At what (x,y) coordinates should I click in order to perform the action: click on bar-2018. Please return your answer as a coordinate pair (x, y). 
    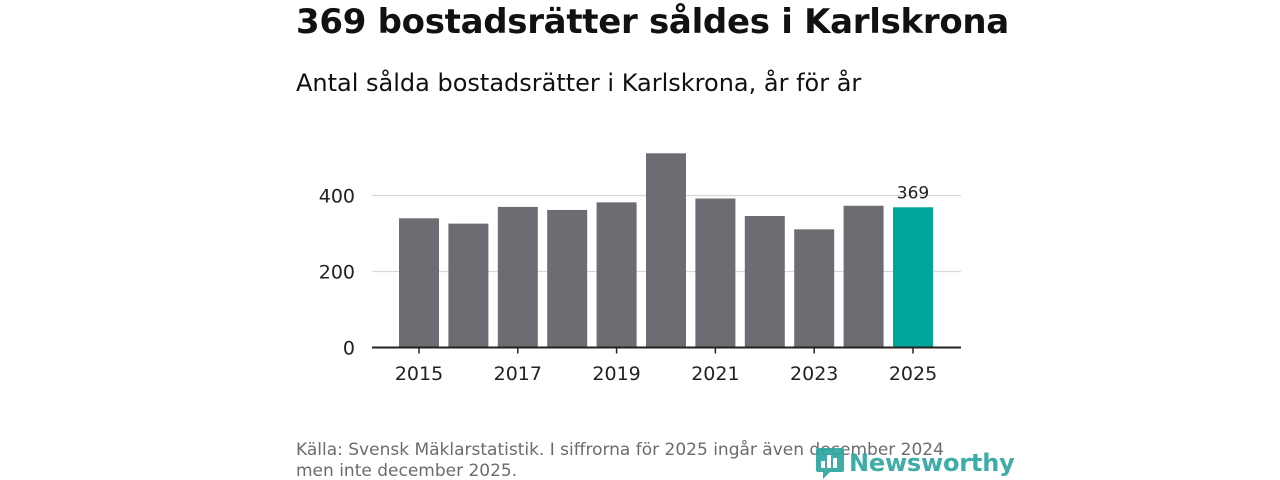
    Looking at the image, I should click on (567, 278).